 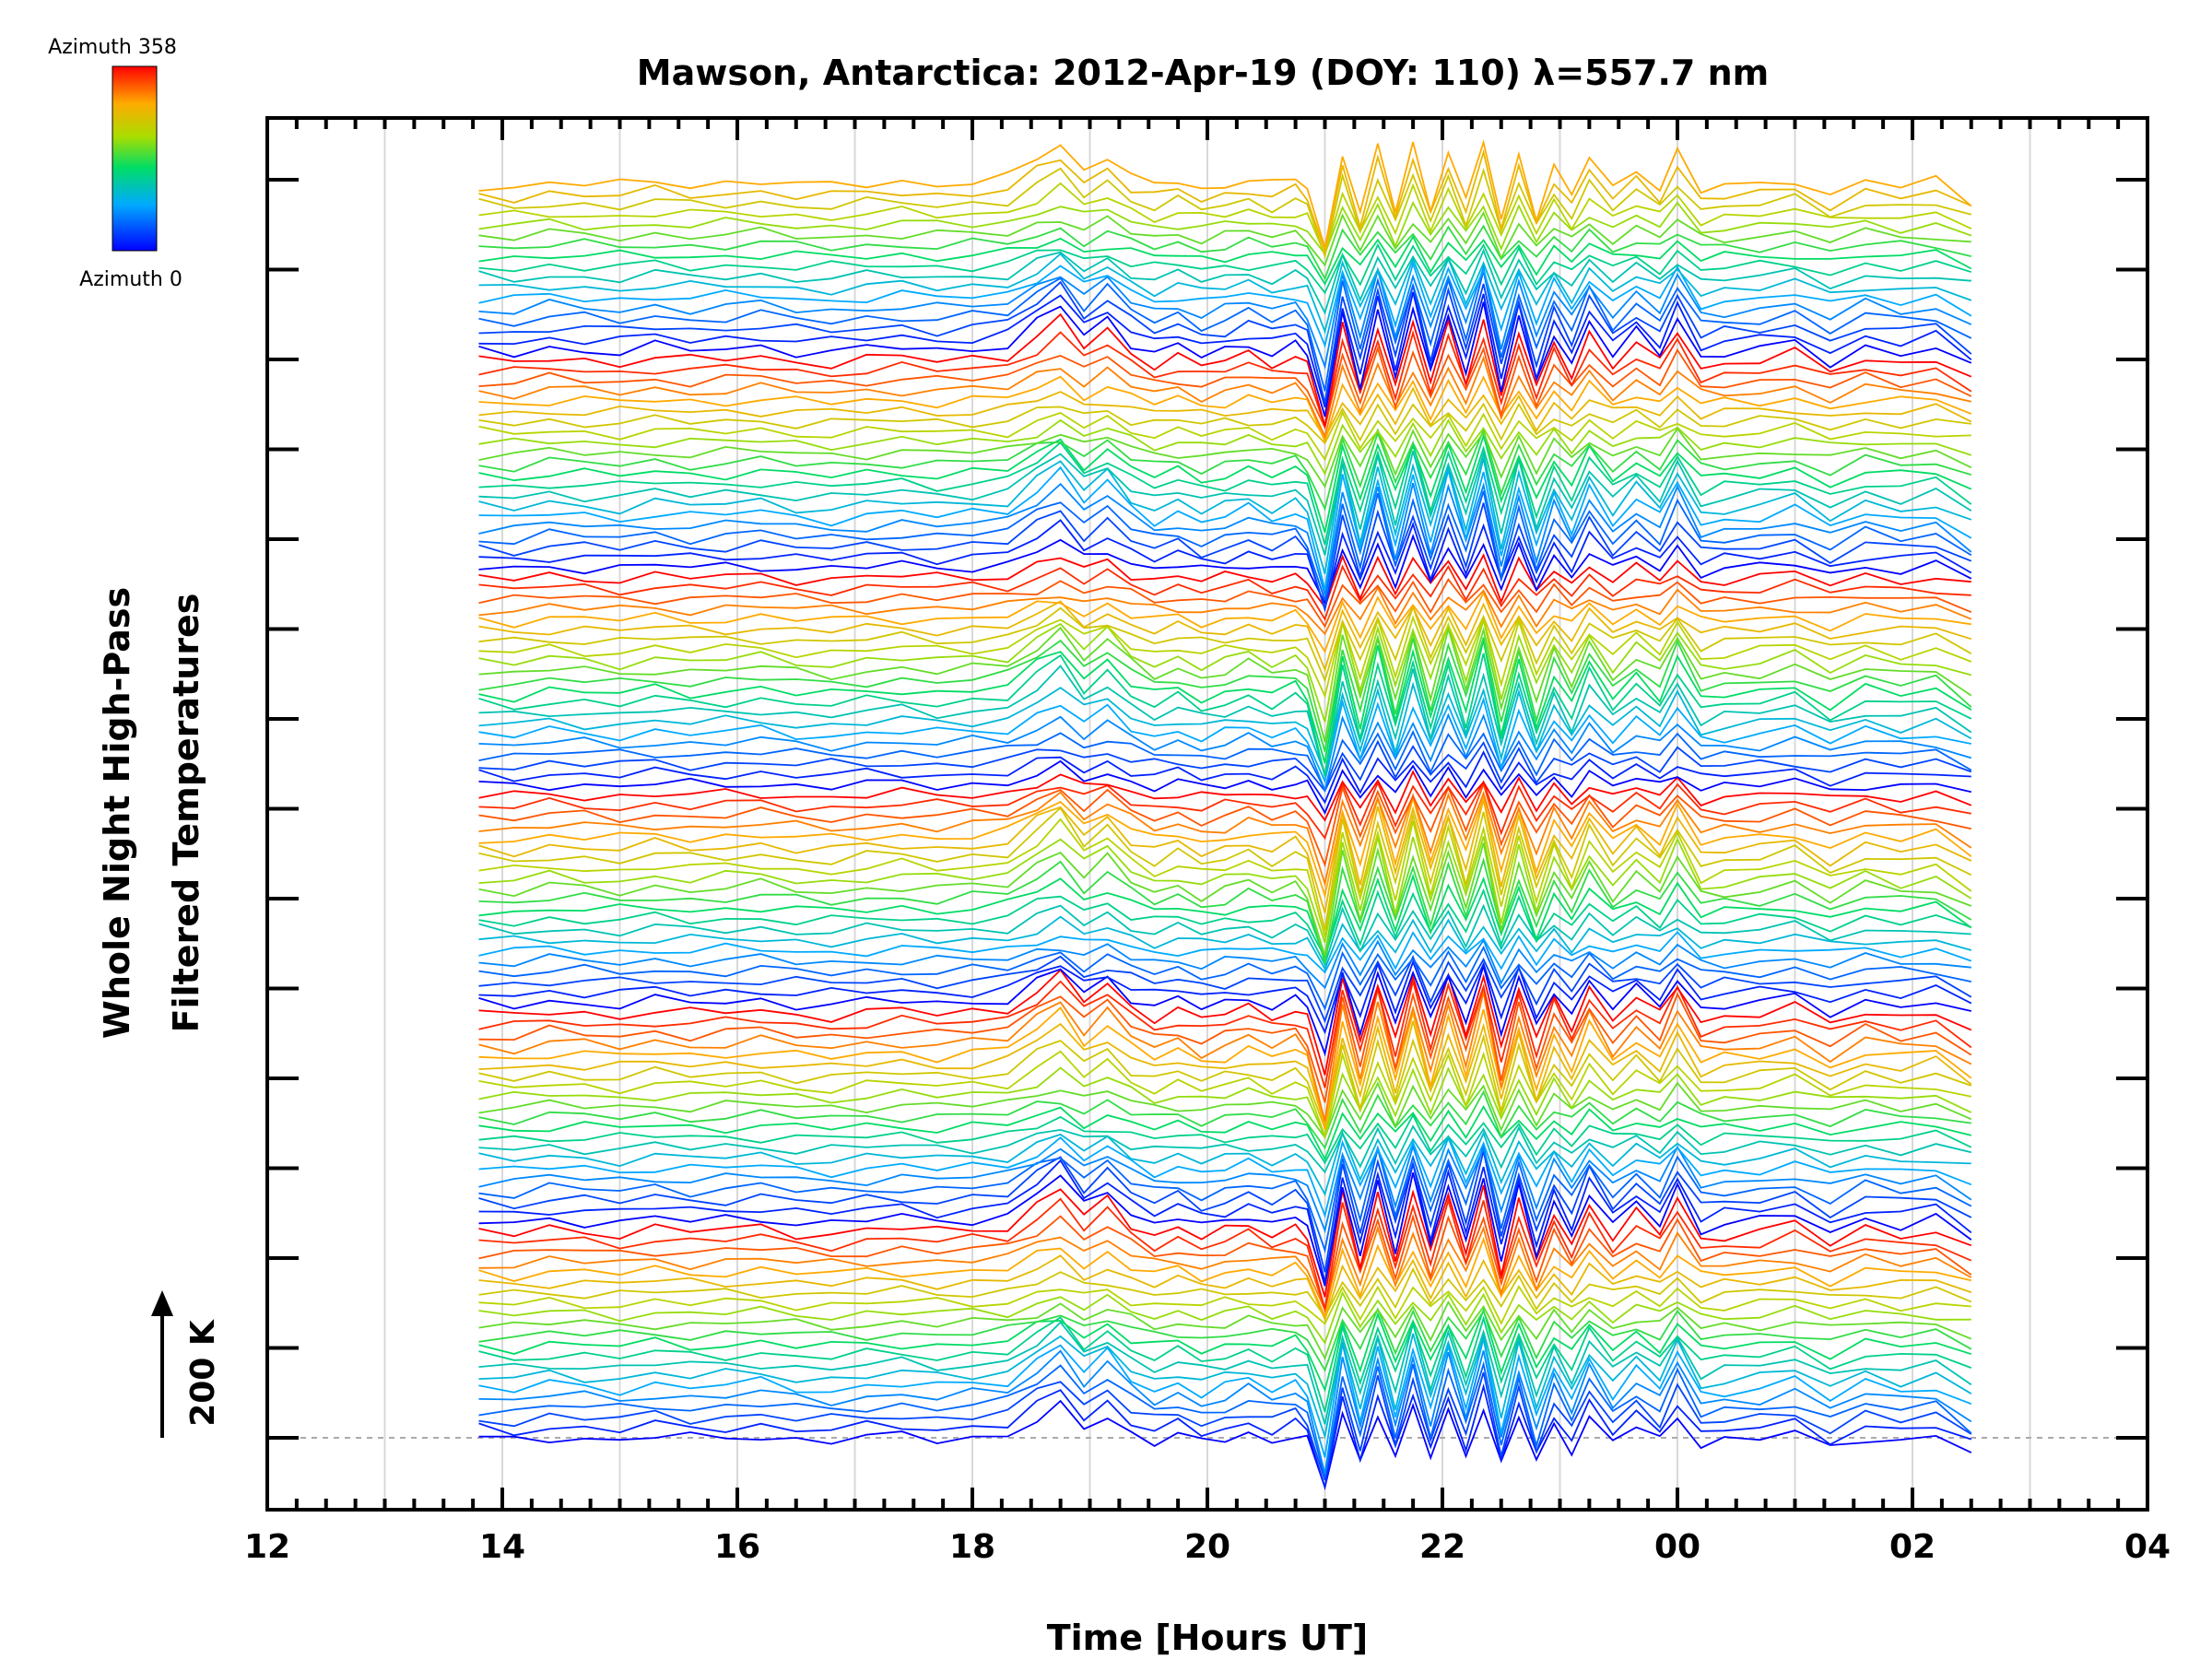 I want to click on x-tick-label: 20, so click(x=1207, y=1547).